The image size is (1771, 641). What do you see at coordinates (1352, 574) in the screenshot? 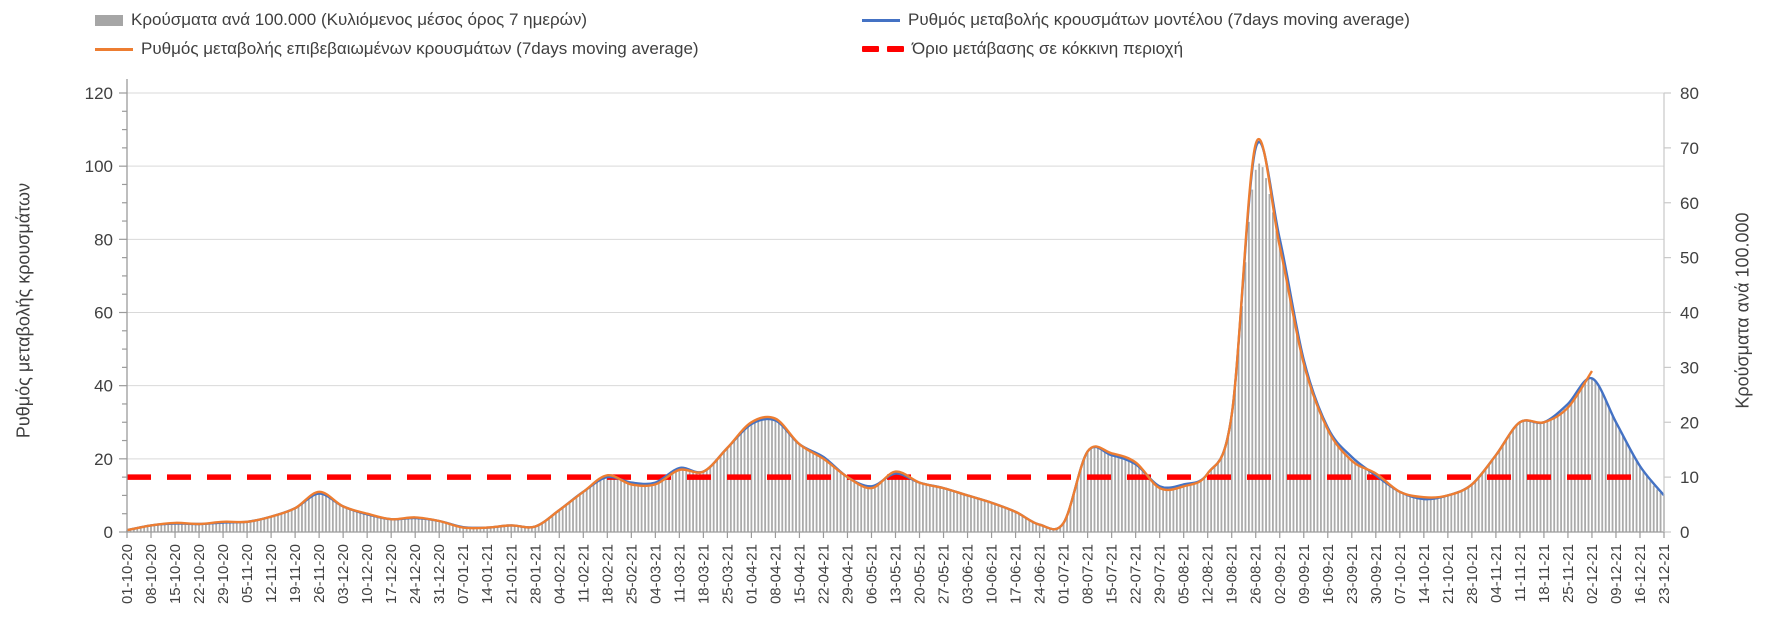
I see `svg-text: 23-09-21` at bounding box center [1352, 574].